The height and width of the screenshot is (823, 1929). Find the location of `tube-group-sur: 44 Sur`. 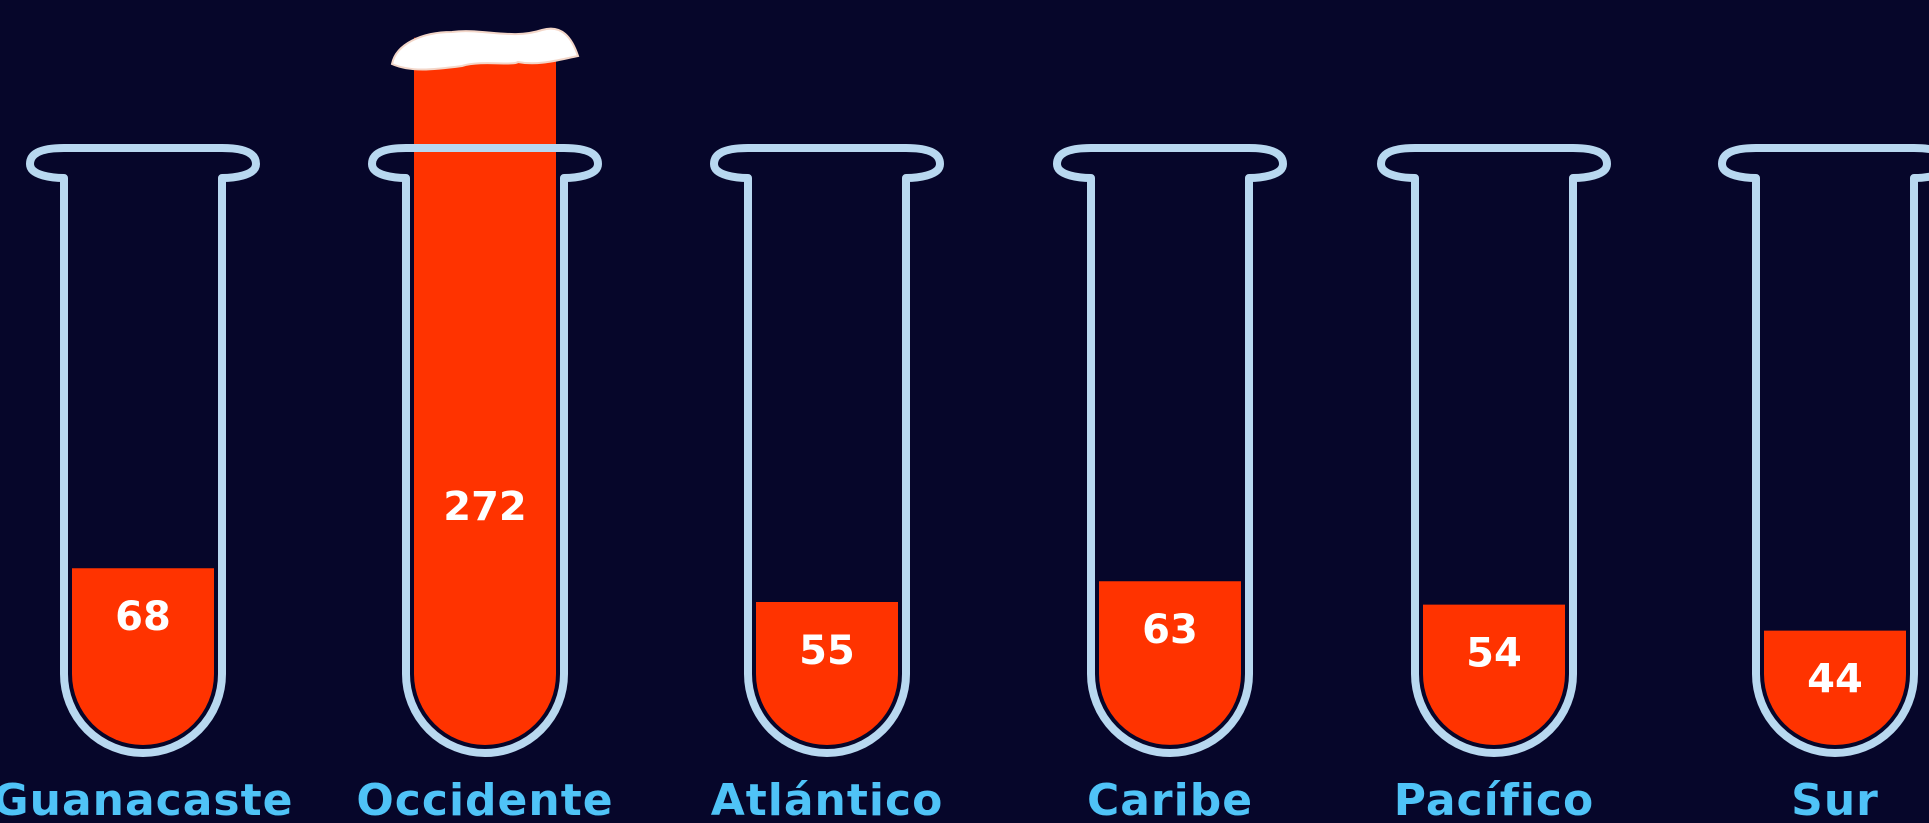

tube-group-sur: 44 Sur is located at coordinates (1823, 483).